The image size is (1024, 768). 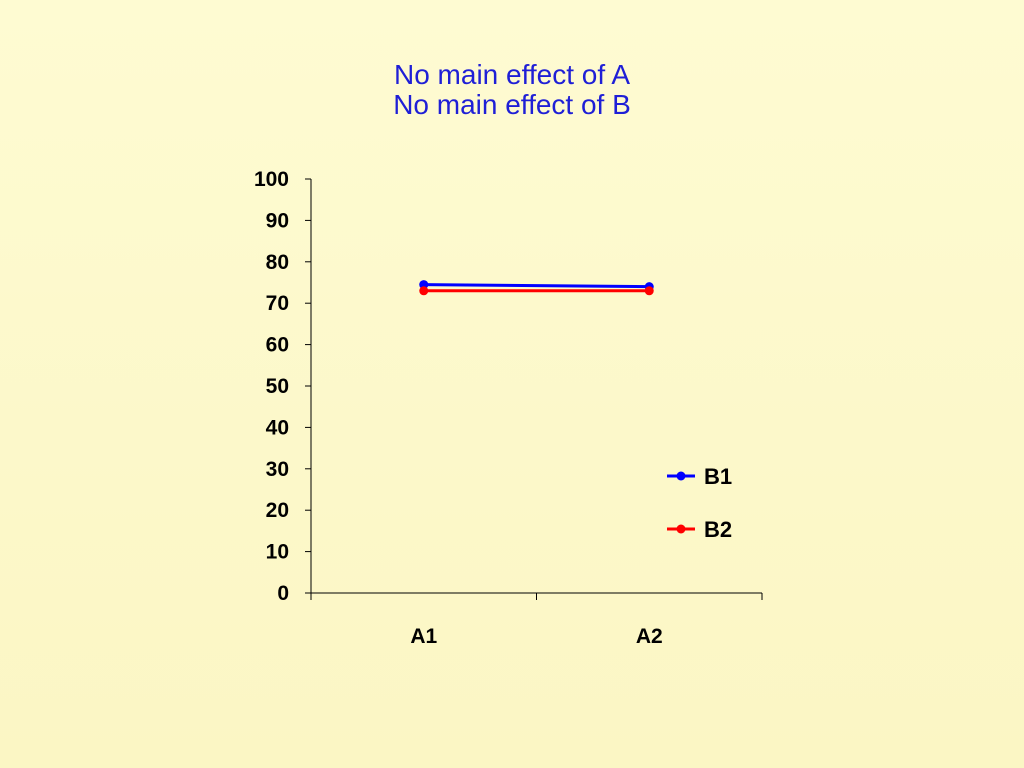 I want to click on y-tick-label: 50, so click(x=277, y=386).